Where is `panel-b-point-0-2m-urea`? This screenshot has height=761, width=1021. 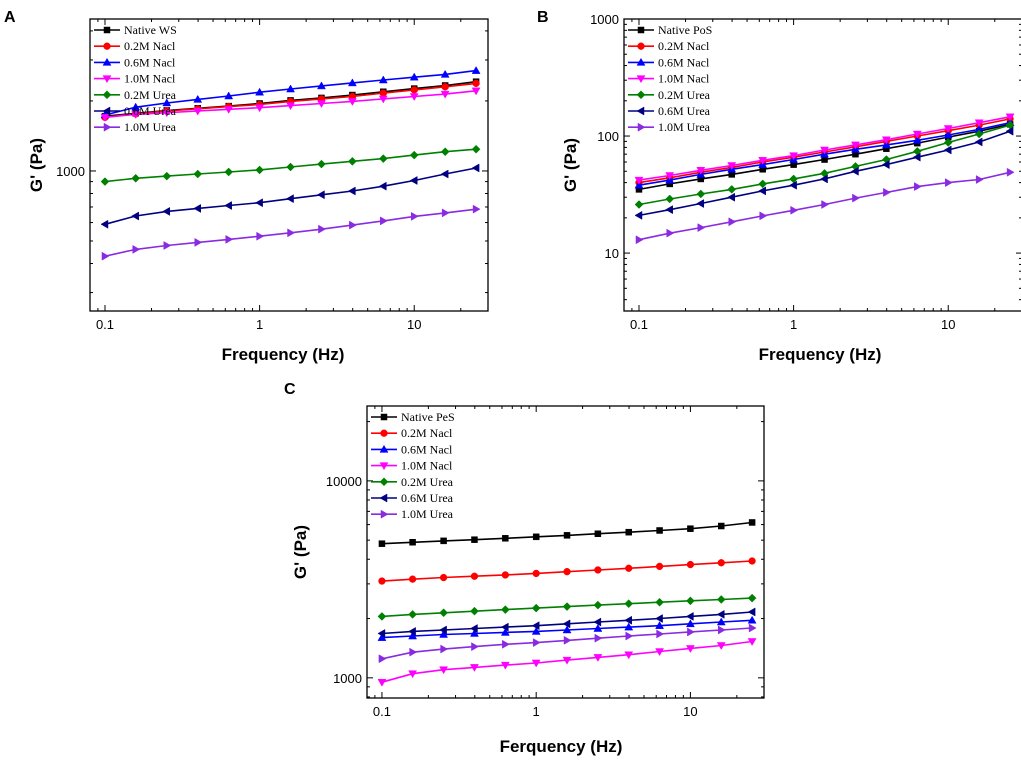
panel-b-point-0-2m-urea is located at coordinates (763, 184).